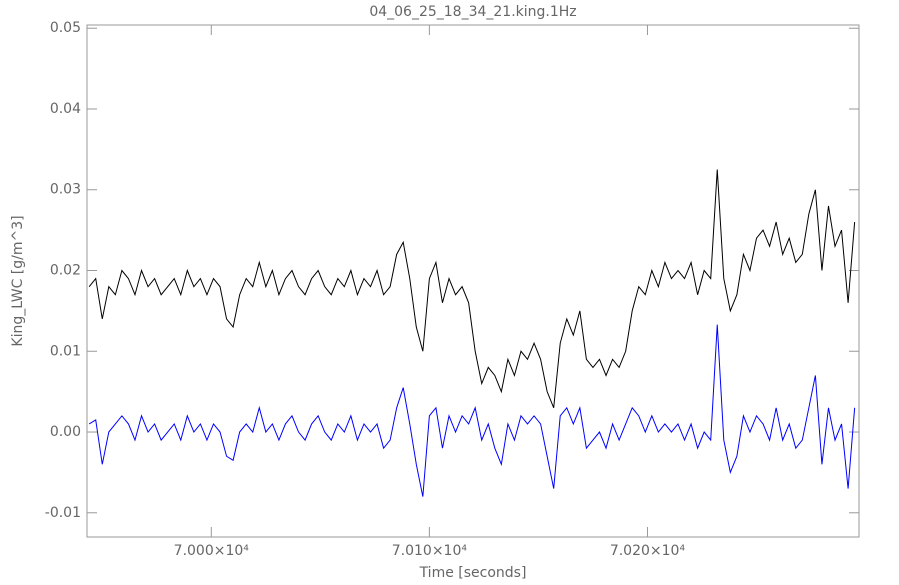 The width and height of the screenshot is (899, 585). What do you see at coordinates (65, 351) in the screenshot?
I see `y-tick-label: 0.01` at bounding box center [65, 351].